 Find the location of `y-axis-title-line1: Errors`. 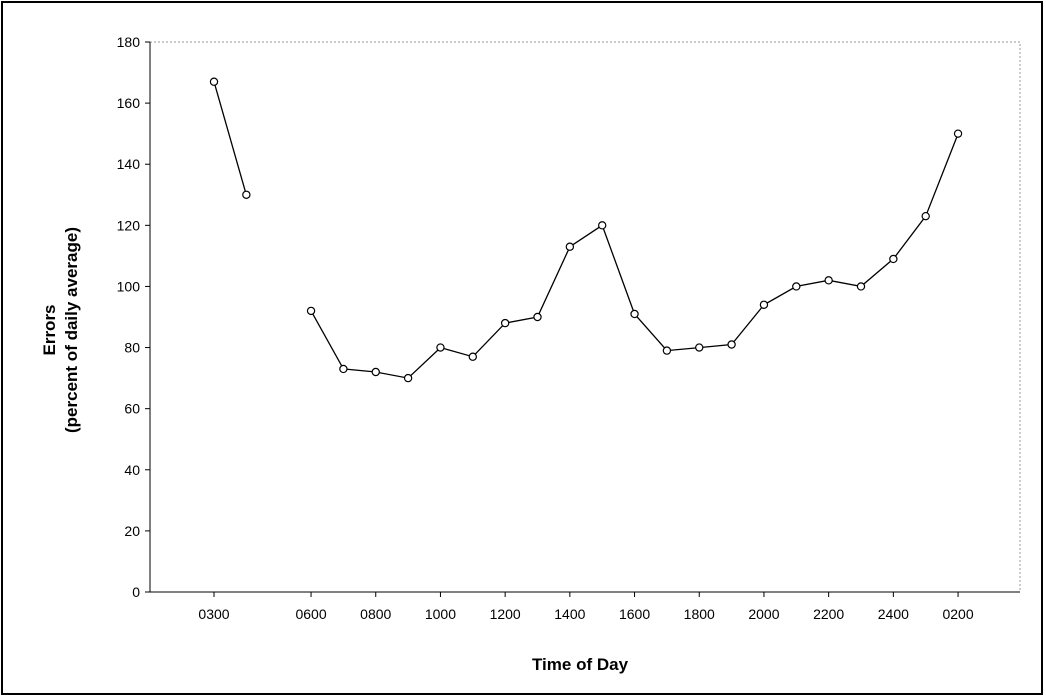

y-axis-title-line1: Errors is located at coordinates (49, 329).